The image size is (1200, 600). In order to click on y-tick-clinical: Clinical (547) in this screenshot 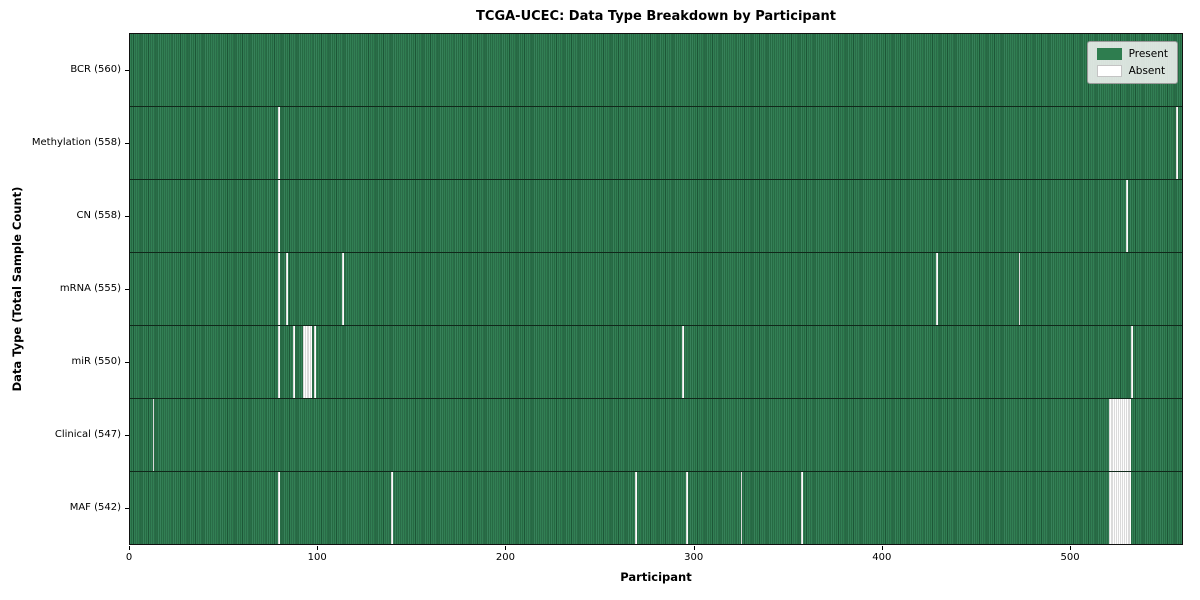, I will do `click(64, 434)`.